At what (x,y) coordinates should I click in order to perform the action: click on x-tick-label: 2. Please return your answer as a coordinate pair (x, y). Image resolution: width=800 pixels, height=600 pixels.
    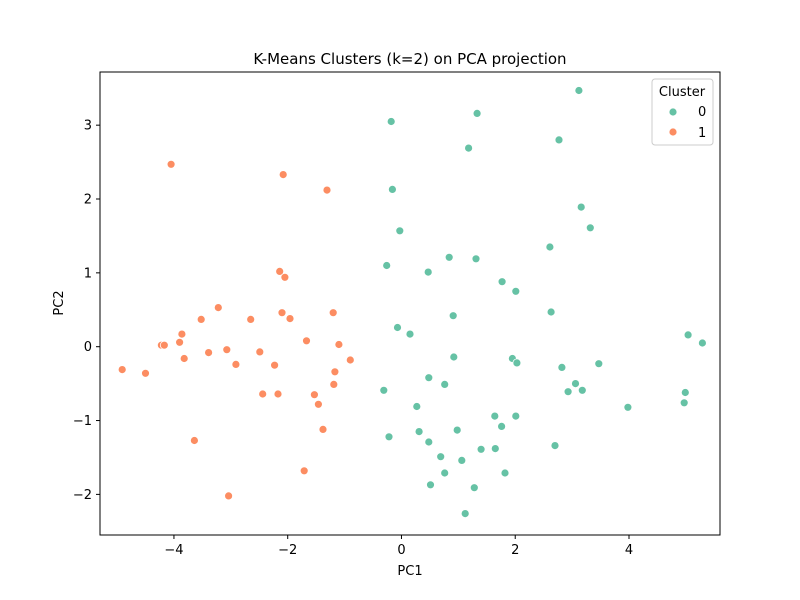
    Looking at the image, I should click on (515, 550).